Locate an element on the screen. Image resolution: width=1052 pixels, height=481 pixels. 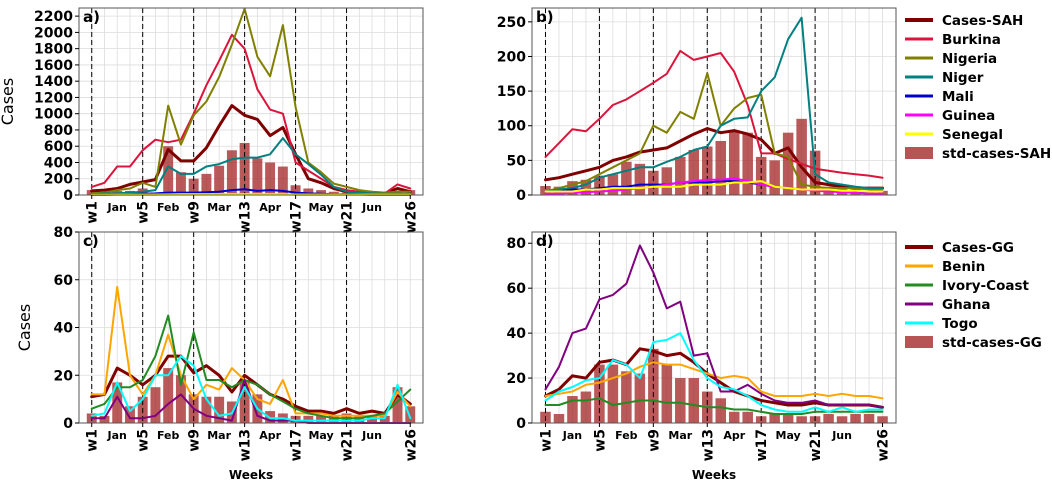
legend-label: Nigeria is located at coordinates (969, 59).